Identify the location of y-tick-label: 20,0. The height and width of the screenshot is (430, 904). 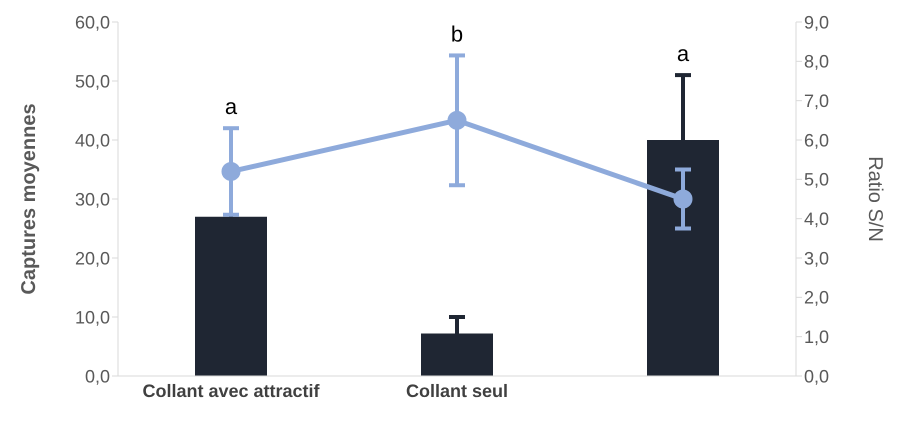
(92, 258).